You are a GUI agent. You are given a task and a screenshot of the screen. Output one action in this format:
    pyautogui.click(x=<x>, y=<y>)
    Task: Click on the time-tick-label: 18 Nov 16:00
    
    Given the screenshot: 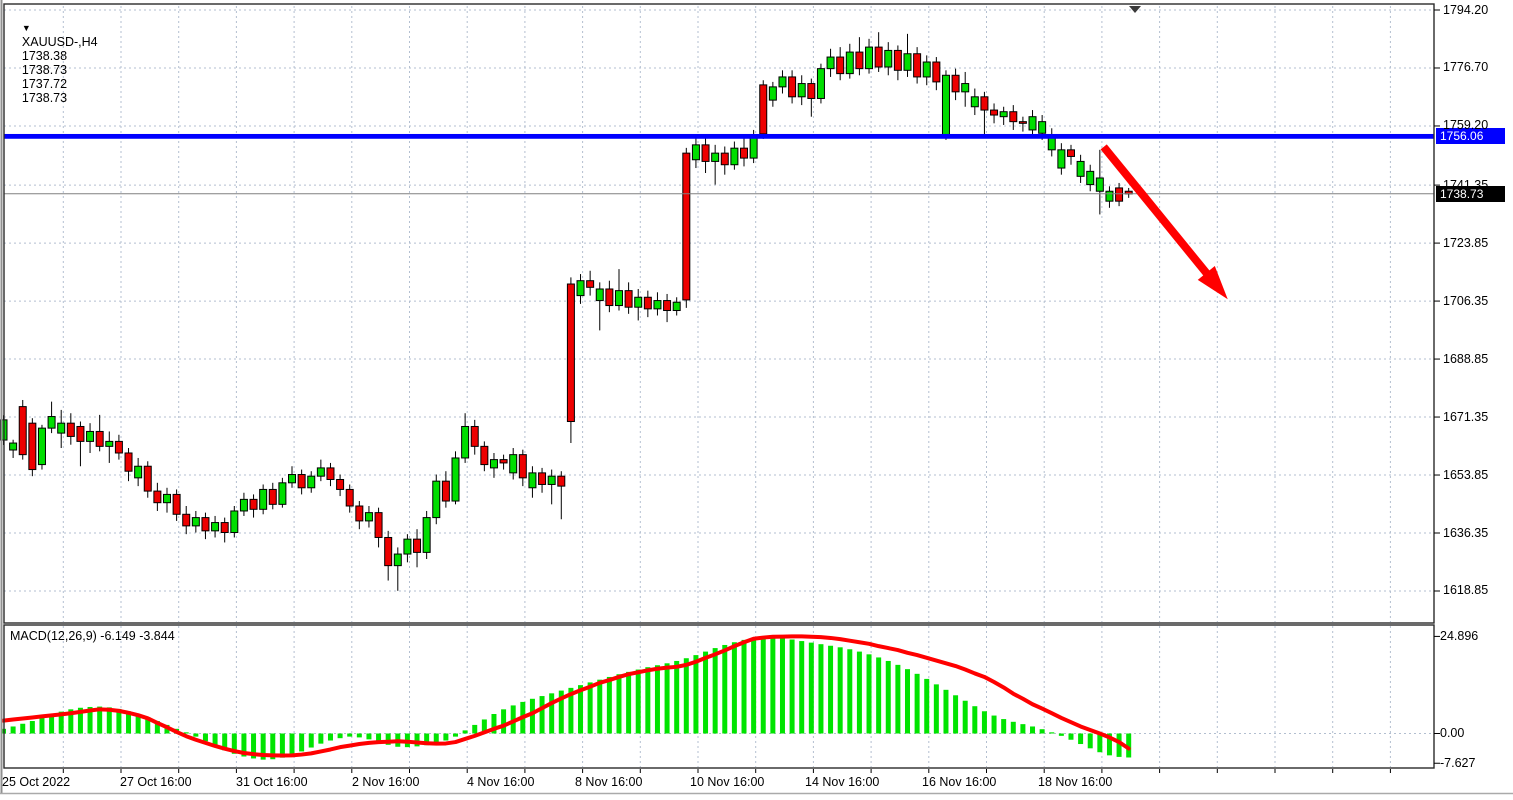 What is the action you would take?
    pyautogui.click(x=1075, y=782)
    